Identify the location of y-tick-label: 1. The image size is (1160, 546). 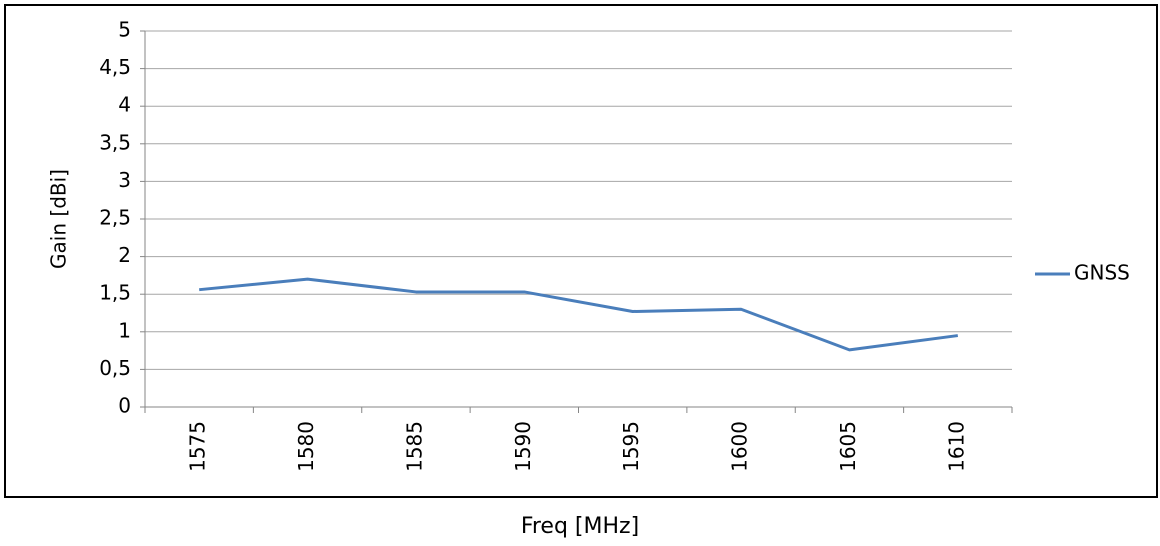
(124, 330).